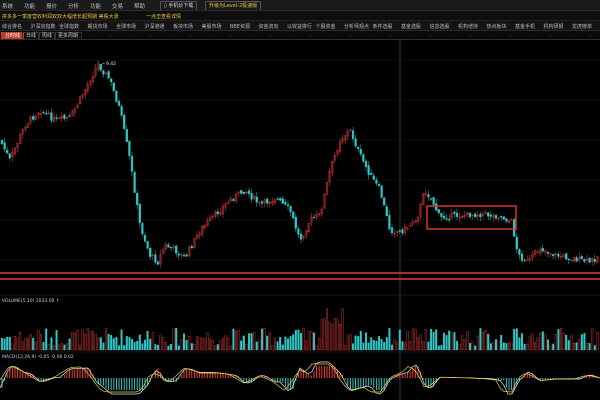  What do you see at coordinates (30, 7) in the screenshot?
I see `menu-item-function: 功能` at bounding box center [30, 7].